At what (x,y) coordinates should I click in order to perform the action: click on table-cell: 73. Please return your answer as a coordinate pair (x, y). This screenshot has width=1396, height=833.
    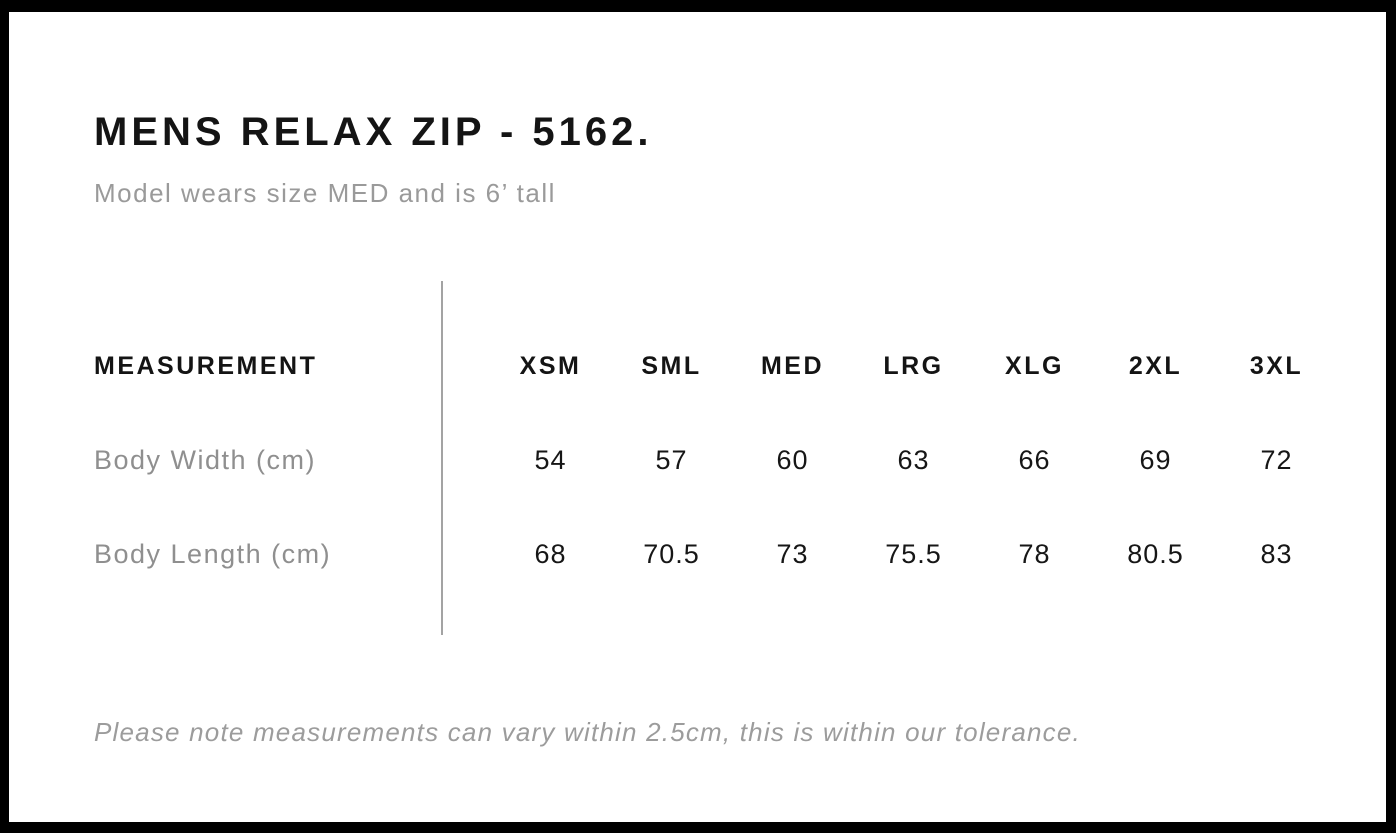
    Looking at the image, I should click on (792, 553).